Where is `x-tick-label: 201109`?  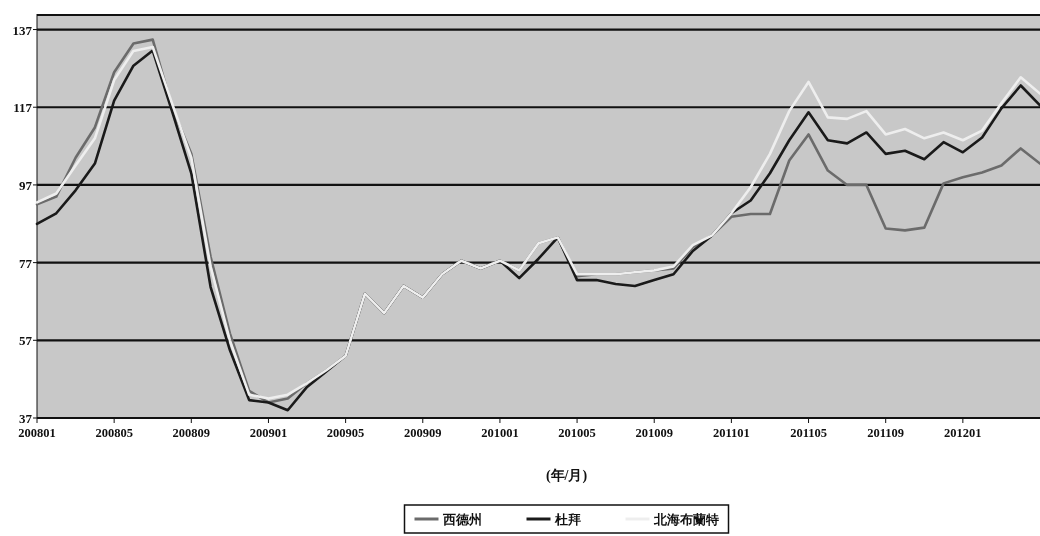
x-tick-label: 201109 is located at coordinates (886, 433).